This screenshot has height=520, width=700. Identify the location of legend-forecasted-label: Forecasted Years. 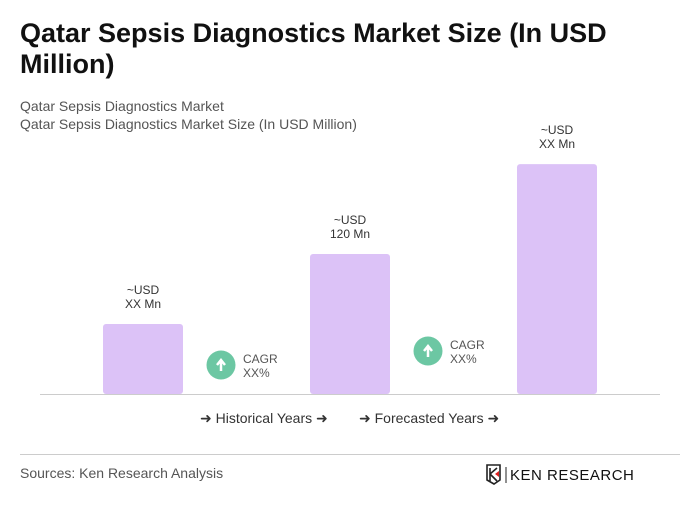
(429, 418).